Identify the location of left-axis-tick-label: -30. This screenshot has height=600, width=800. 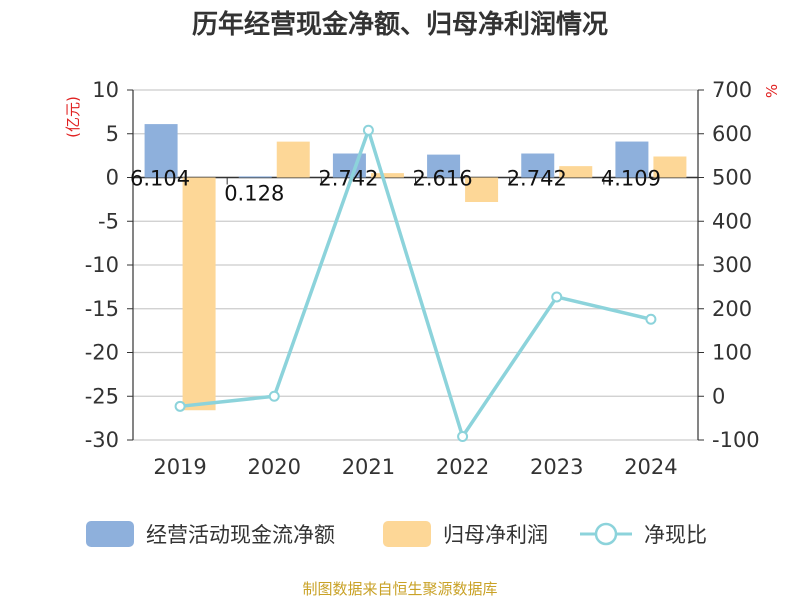
(102, 440).